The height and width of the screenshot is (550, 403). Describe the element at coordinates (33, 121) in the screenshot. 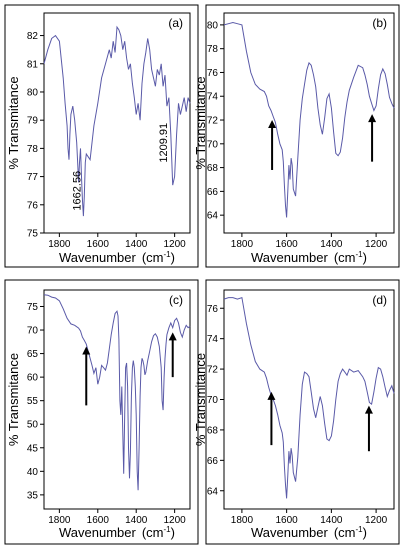

I see `y-tick-label: 79` at that location.